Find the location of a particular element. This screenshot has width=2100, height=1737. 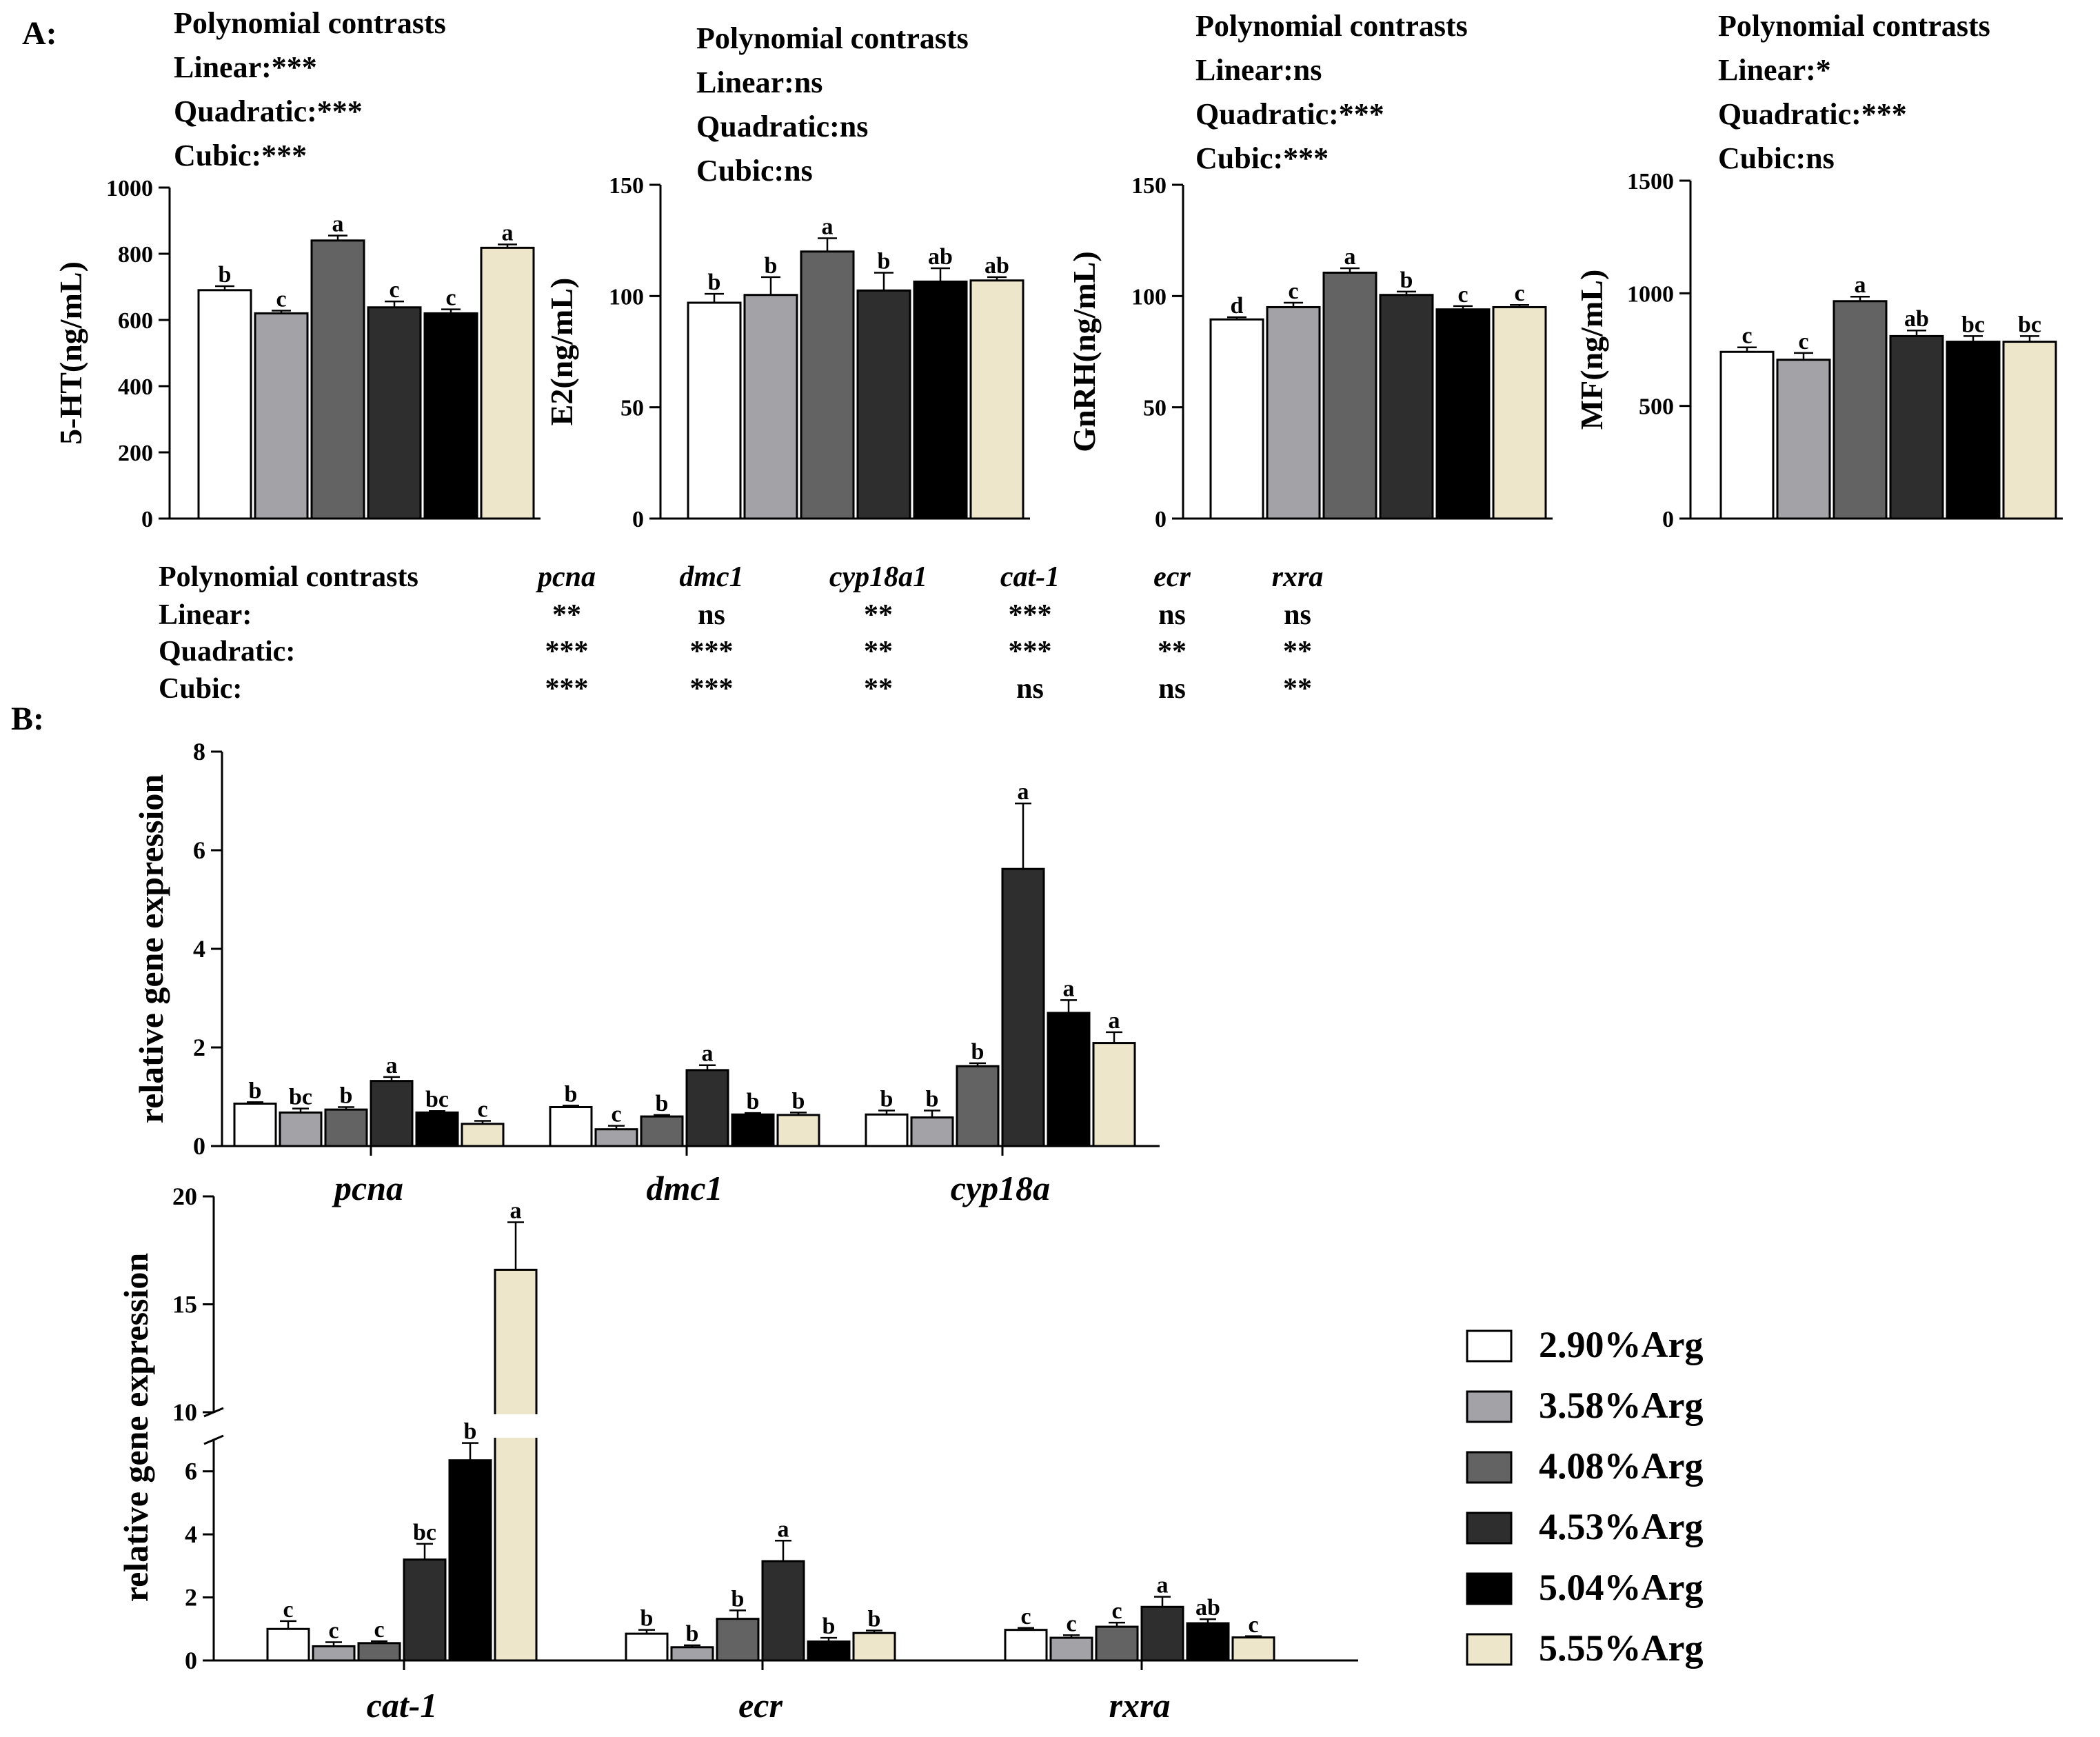

y-tick-label-genes2: 4 is located at coordinates (191, 1534).